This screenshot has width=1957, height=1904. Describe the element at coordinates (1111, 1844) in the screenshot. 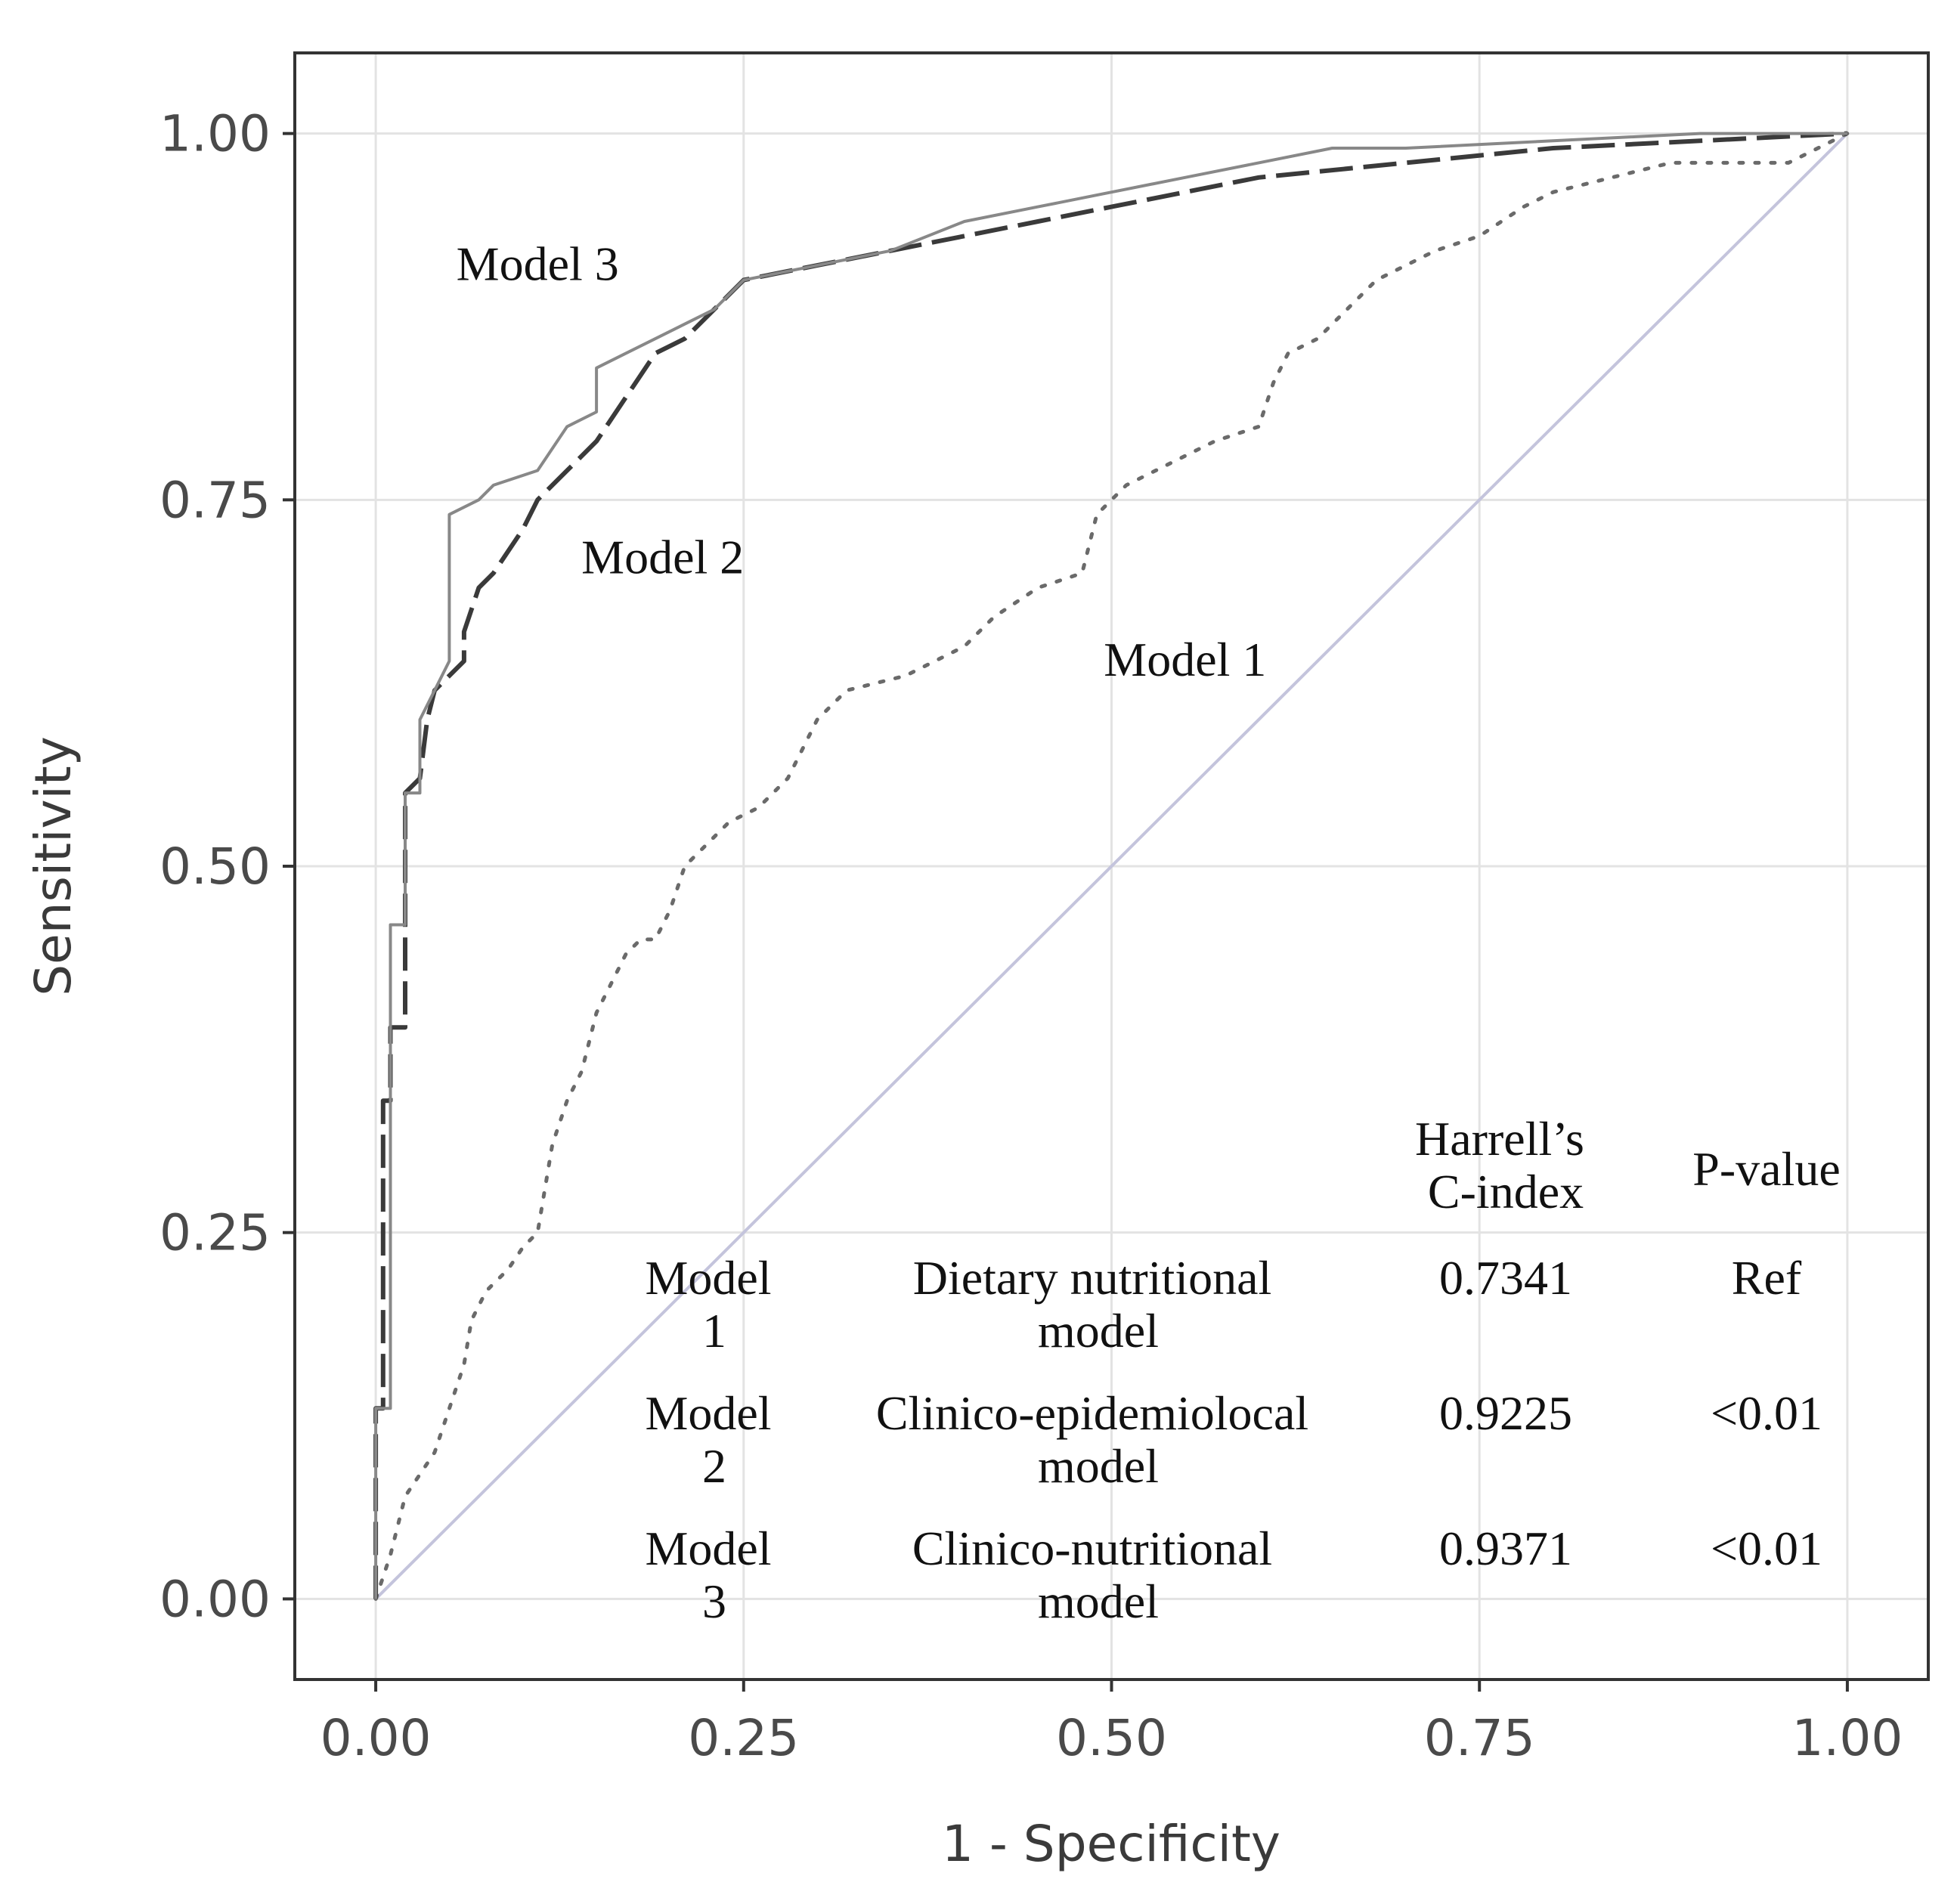

I see `x-axis-title: 1 - Specificity` at that location.